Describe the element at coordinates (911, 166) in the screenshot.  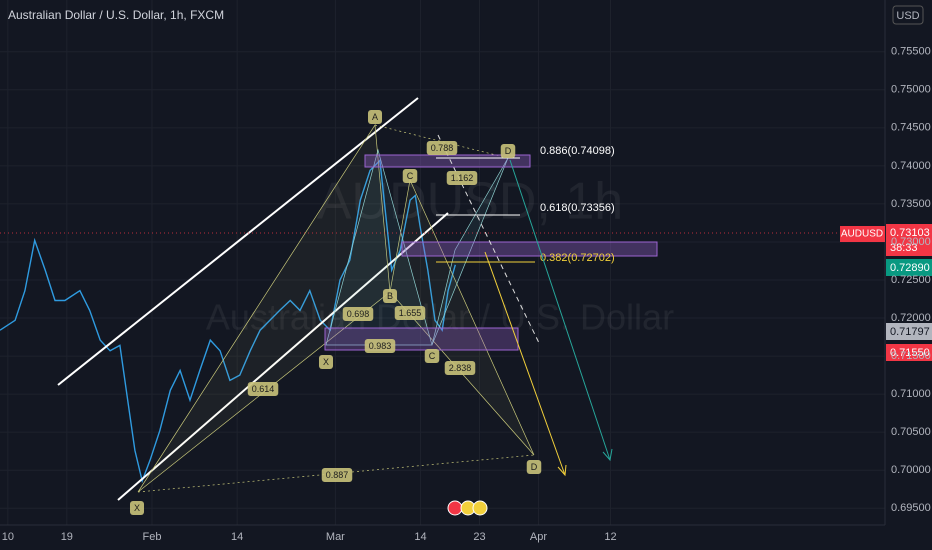
I see `y-tick-label: 0.74000` at that location.